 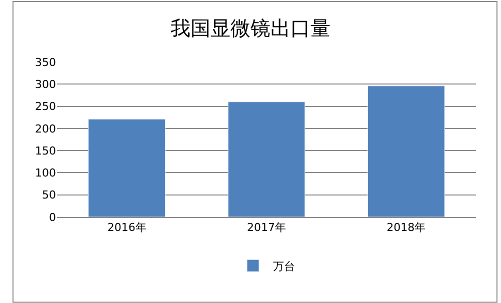 What do you see at coordinates (52, 217) in the screenshot?
I see `y-tick-label: 0` at bounding box center [52, 217].